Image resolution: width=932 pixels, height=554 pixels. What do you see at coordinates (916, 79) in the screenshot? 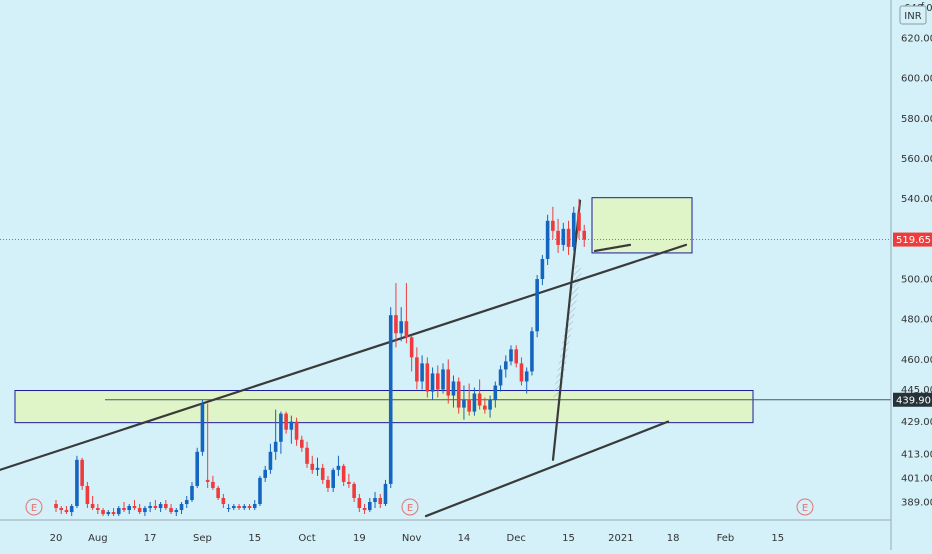
I see `y-tick-label: 600.00` at bounding box center [916, 79].